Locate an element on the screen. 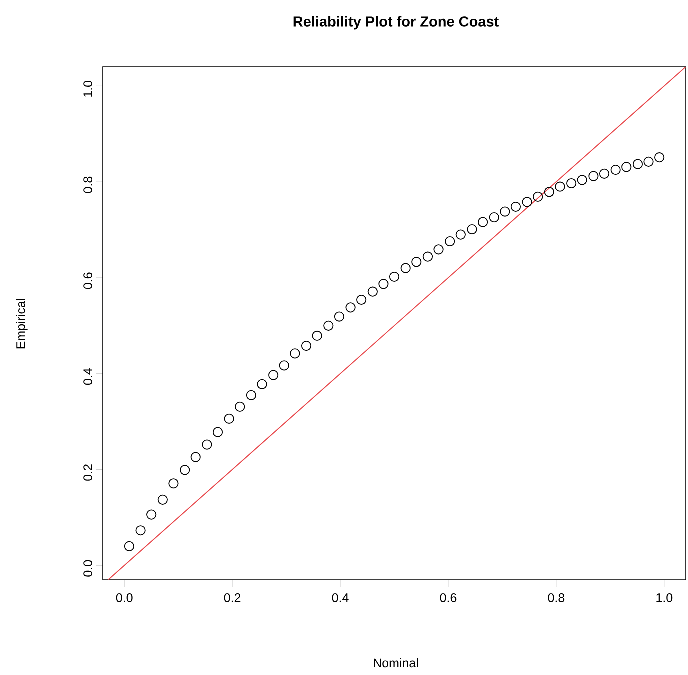 The image size is (688, 675). x-tick-label: 0.8 is located at coordinates (556, 598).